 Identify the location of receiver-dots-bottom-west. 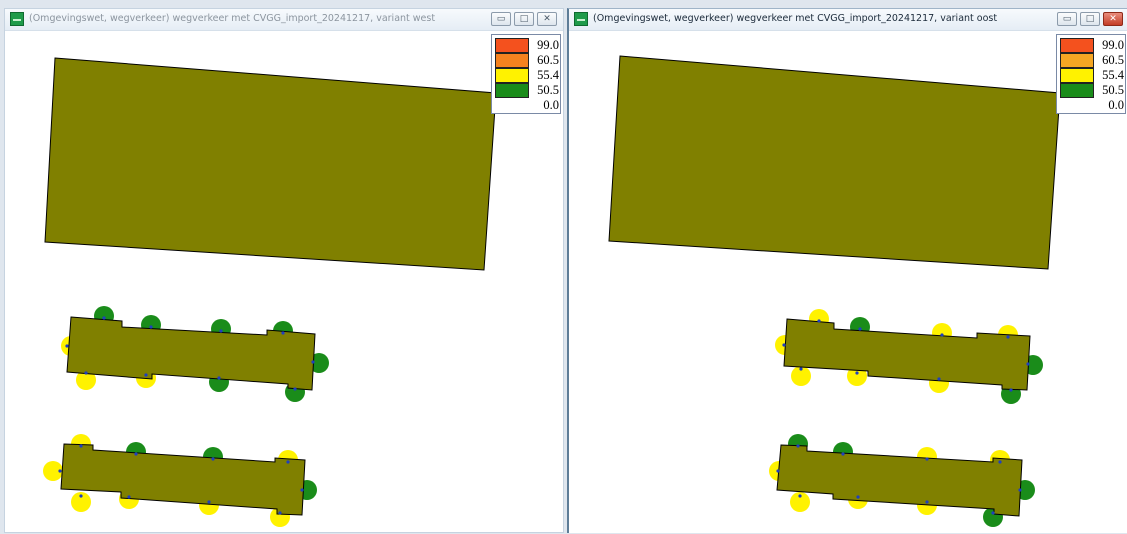
(181, 479).